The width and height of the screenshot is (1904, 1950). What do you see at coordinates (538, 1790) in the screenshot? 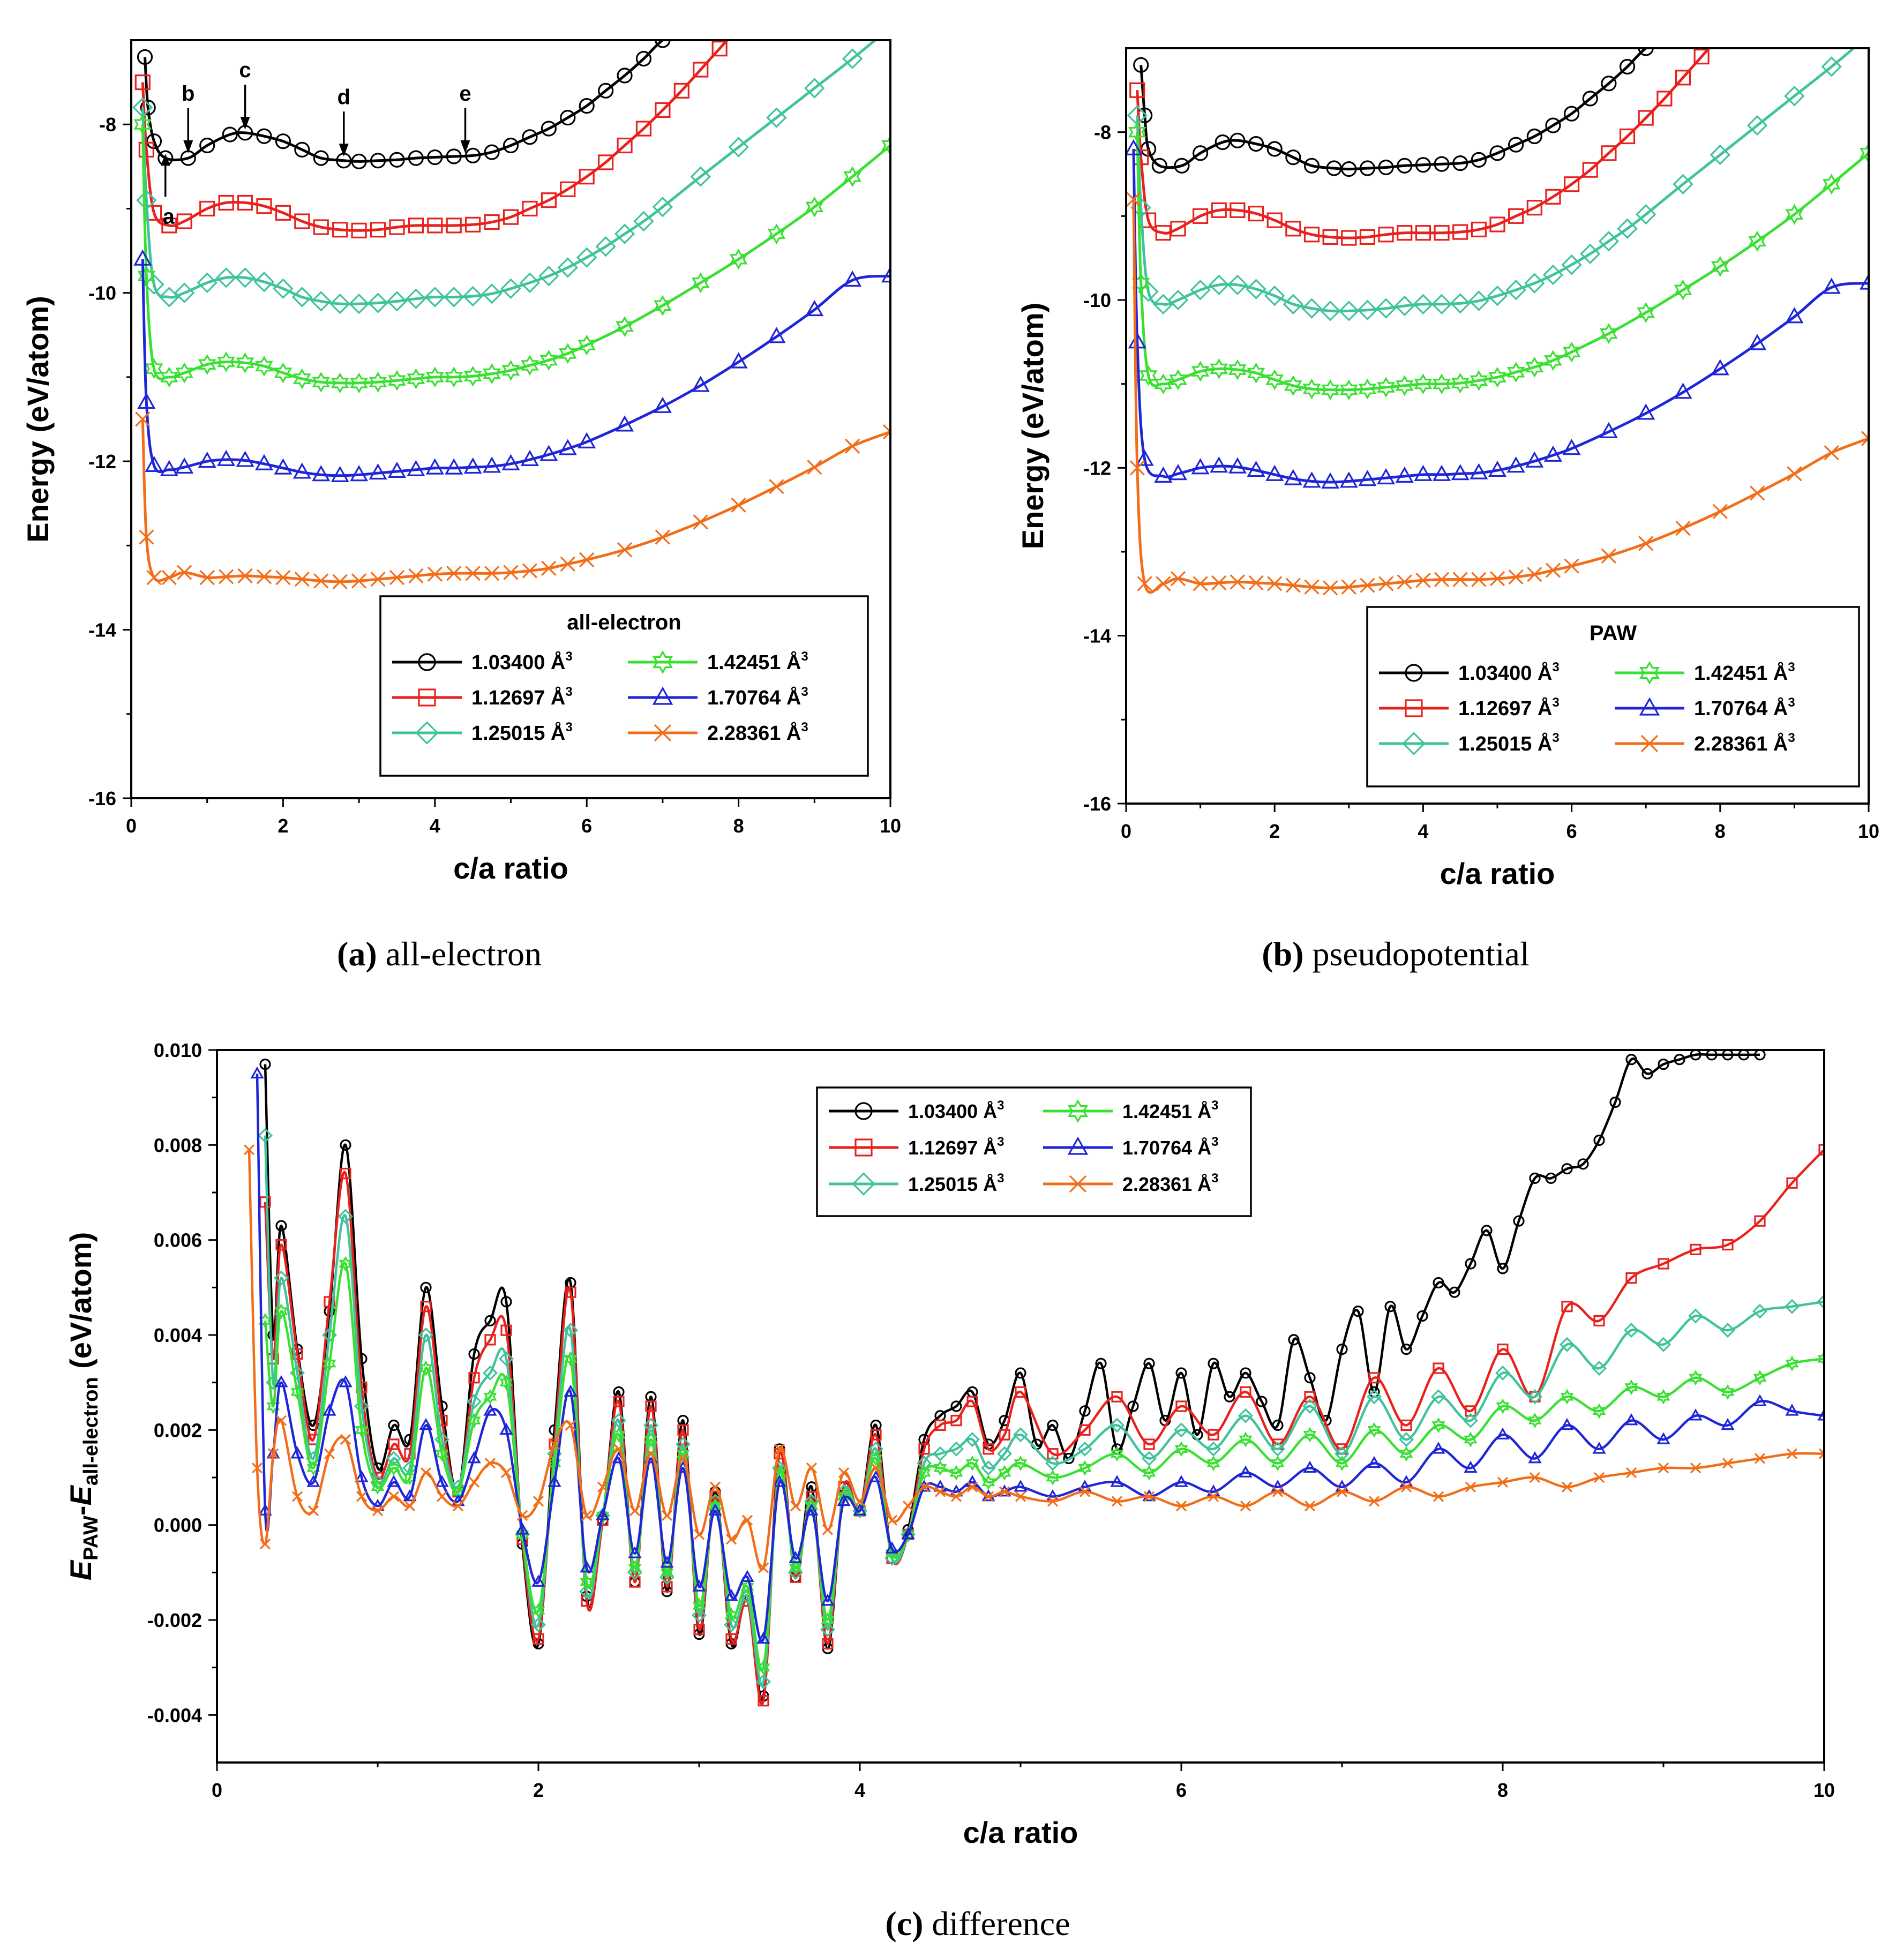
I see `x-tick-label: 2` at bounding box center [538, 1790].